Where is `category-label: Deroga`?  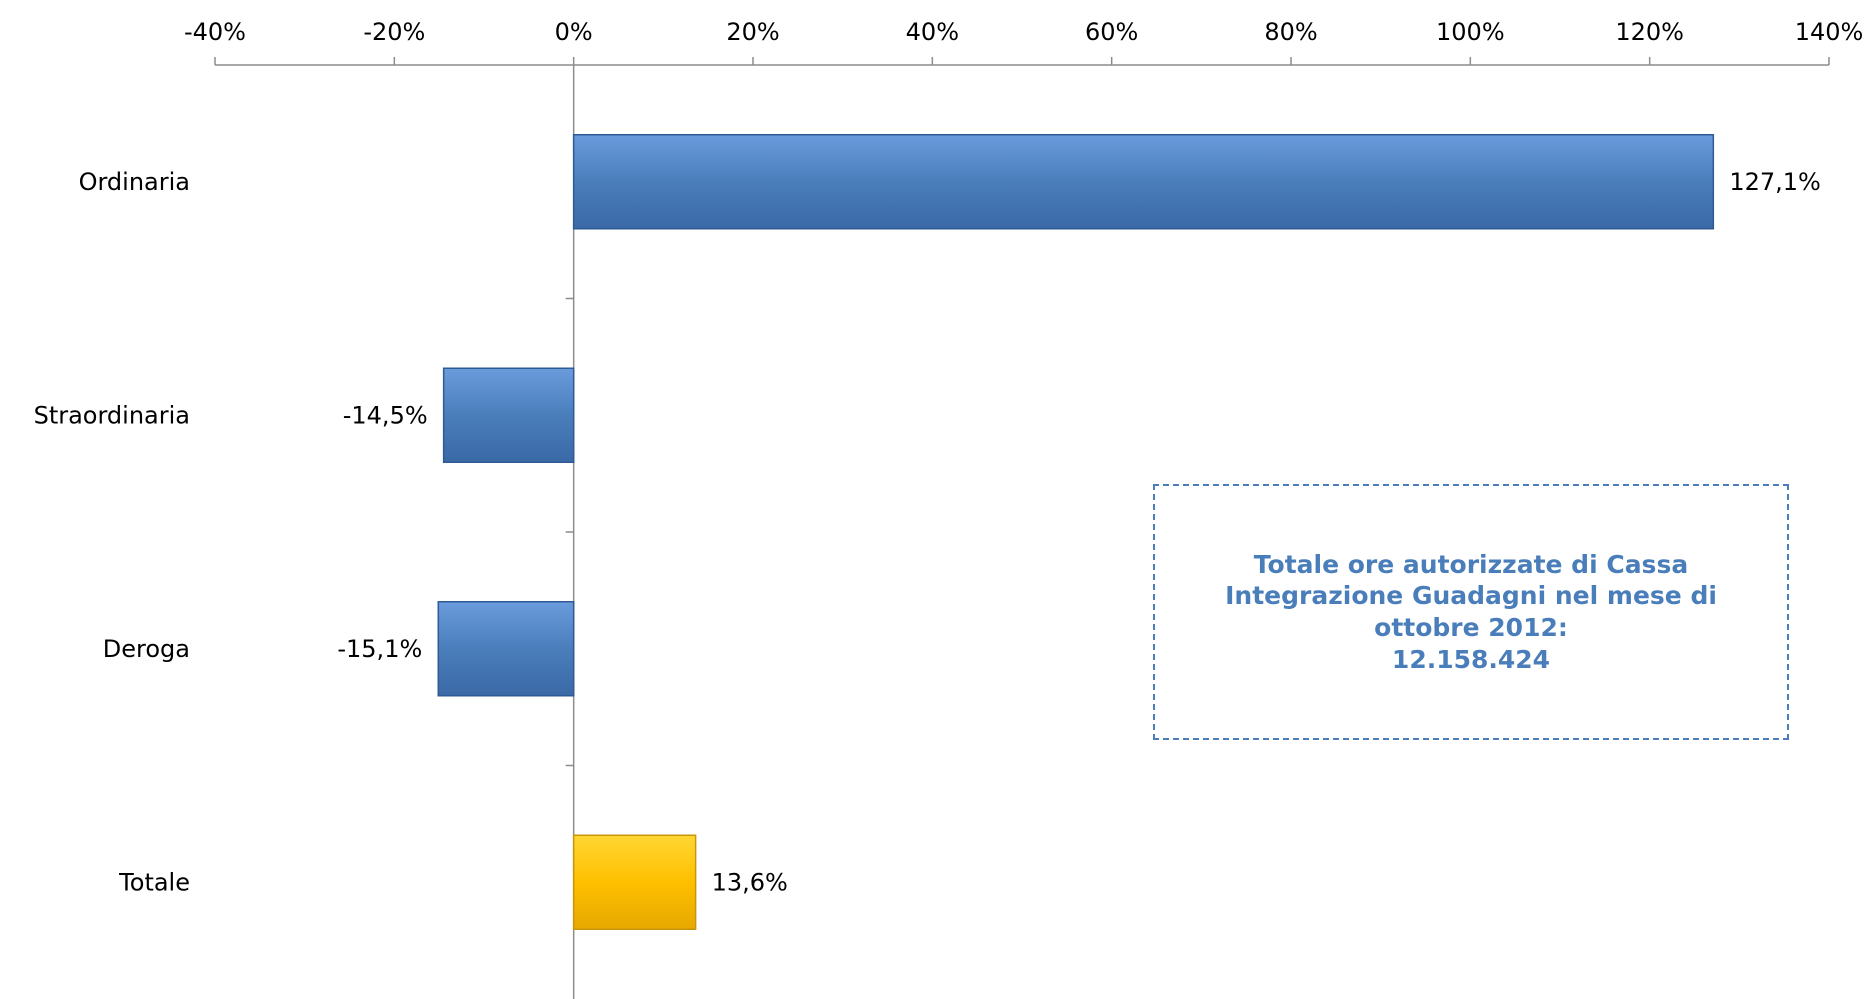
category-label: Deroga is located at coordinates (146, 649).